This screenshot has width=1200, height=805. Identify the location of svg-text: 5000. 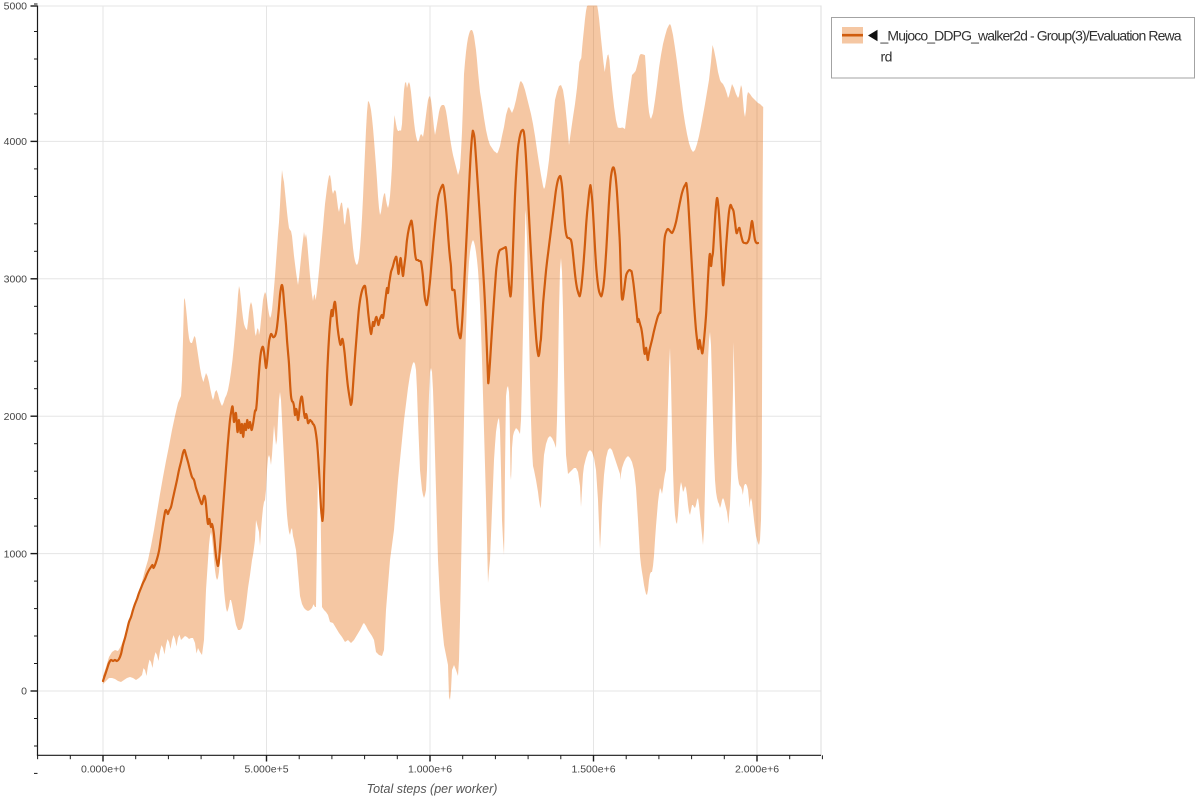
(16, 7).